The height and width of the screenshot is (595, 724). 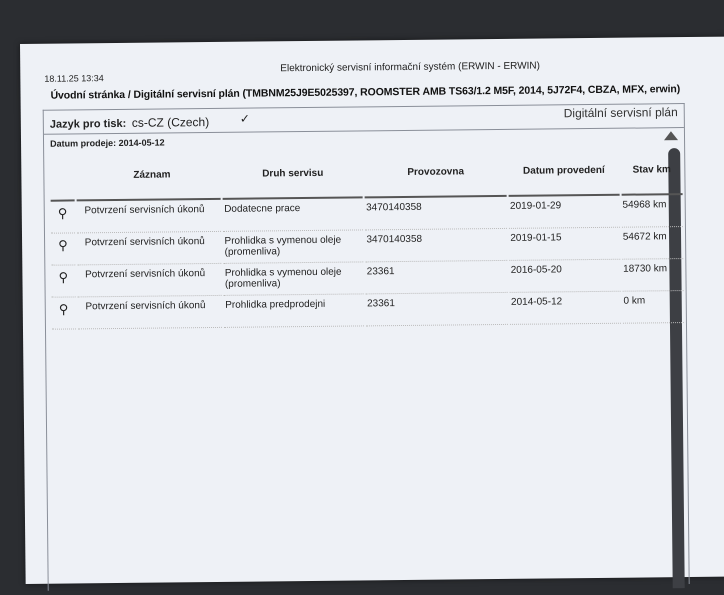 I want to click on cell-km: 18730 km, so click(x=653, y=275).